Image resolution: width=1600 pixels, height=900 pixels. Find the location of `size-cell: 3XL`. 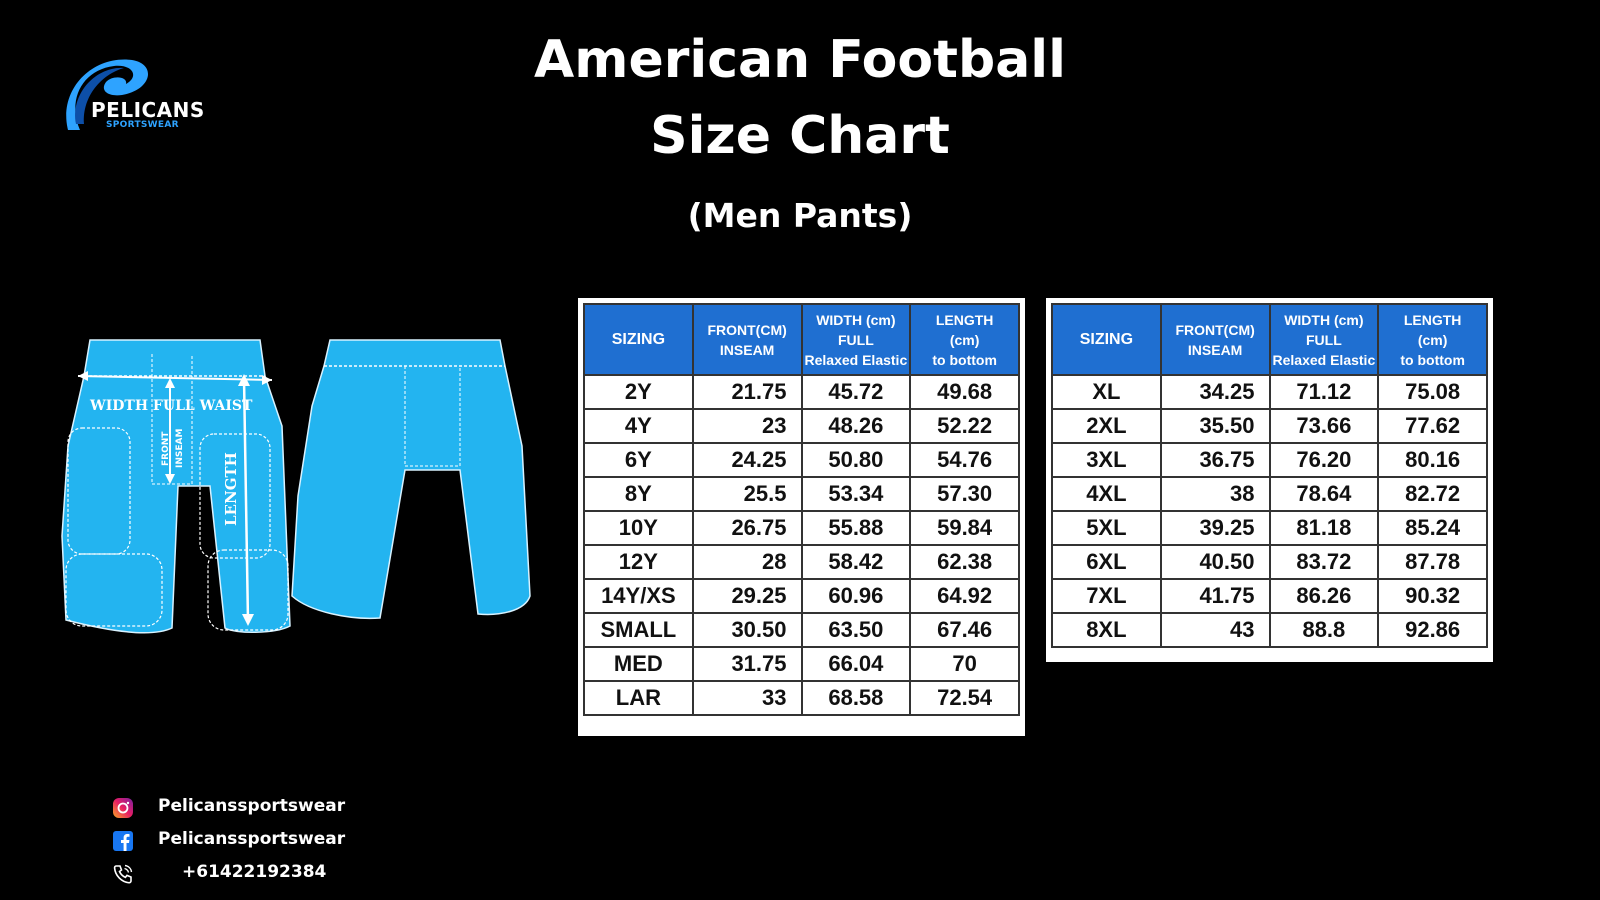

size-cell: 3XL is located at coordinates (1106, 460).